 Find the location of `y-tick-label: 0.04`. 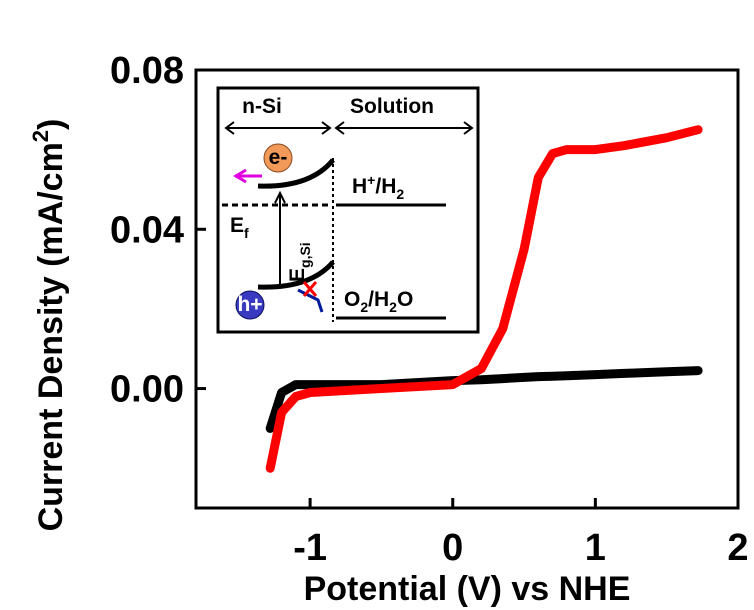

y-tick-label: 0.04 is located at coordinates (147, 230).